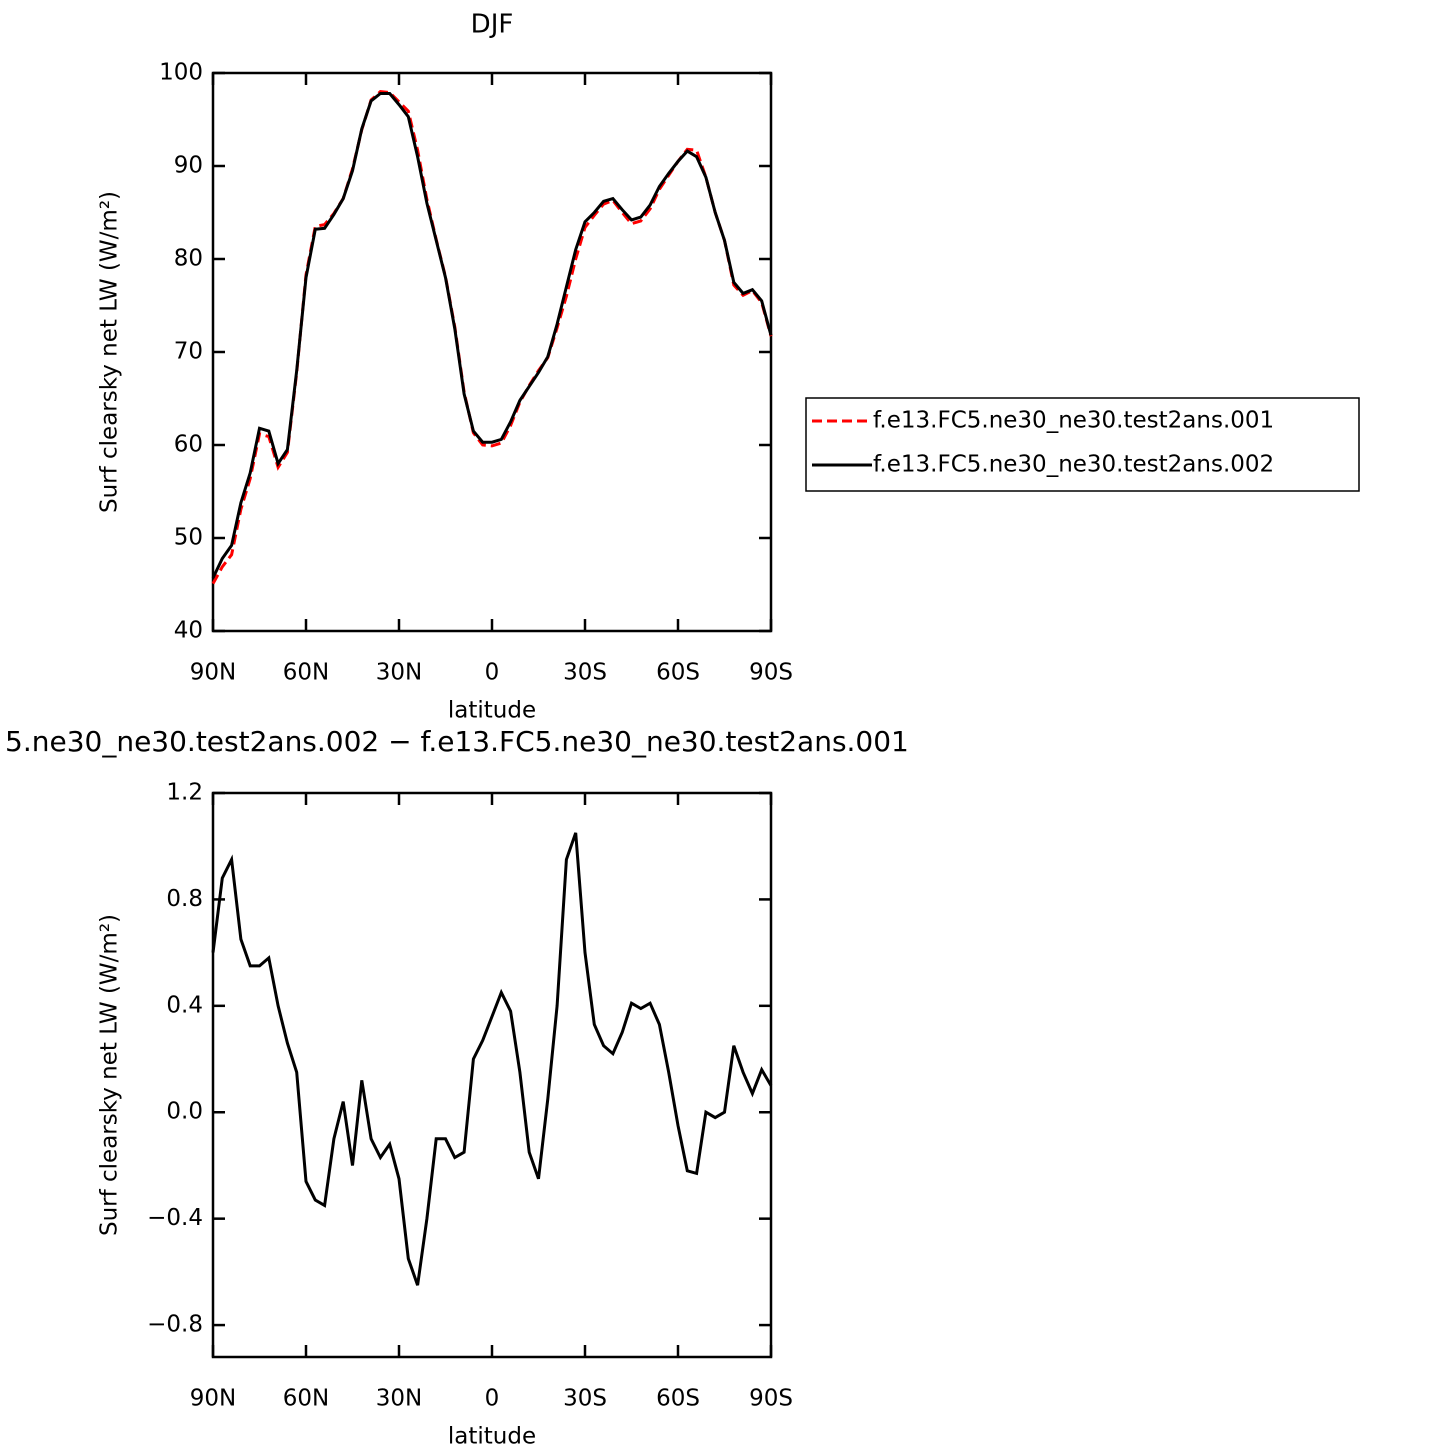 This screenshot has height=1453, width=1453. Describe the element at coordinates (188, 631) in the screenshot. I see `y-tick-label: 40` at that location.